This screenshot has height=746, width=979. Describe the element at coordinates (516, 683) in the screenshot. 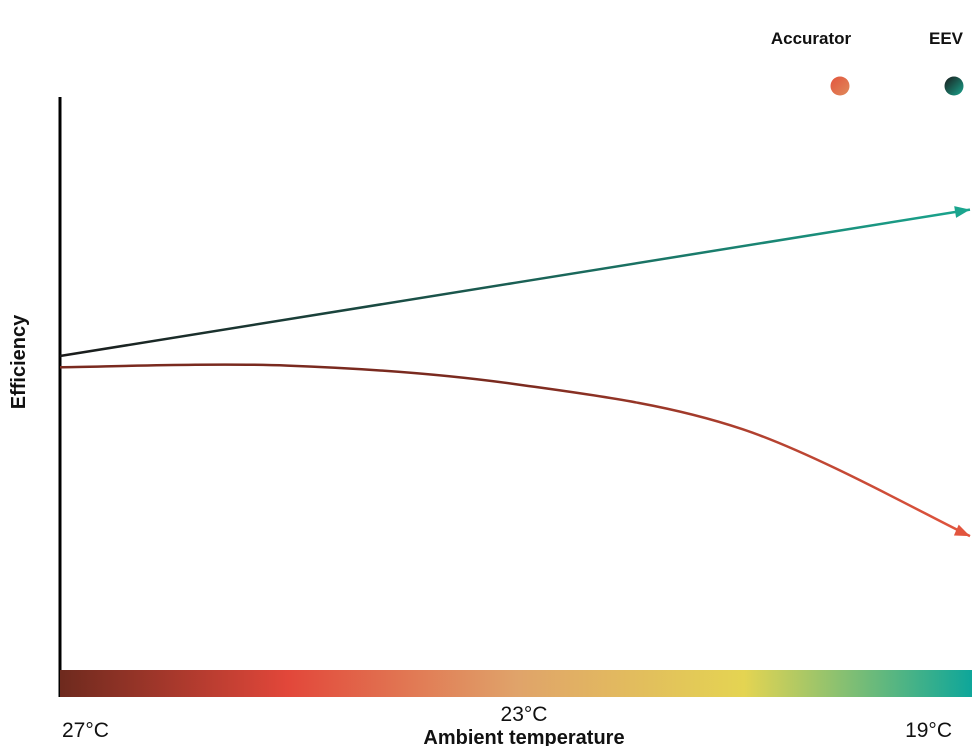

I see `temperature-gradient-bar` at that location.